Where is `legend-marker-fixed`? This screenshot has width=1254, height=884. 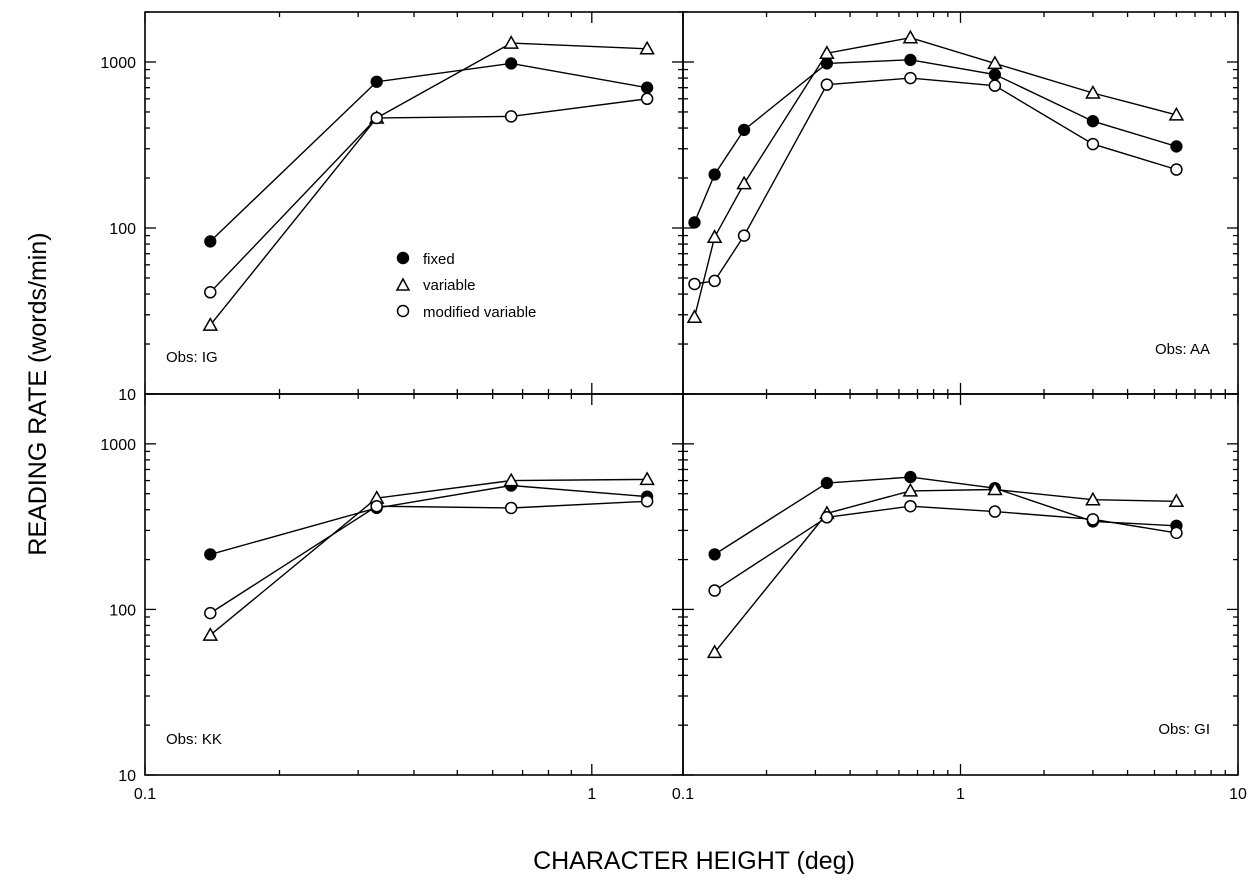
legend-marker-fixed is located at coordinates (403, 258).